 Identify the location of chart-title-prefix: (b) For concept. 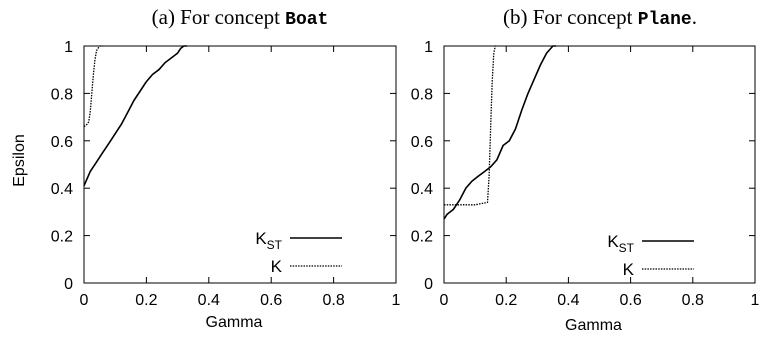
(570, 17).